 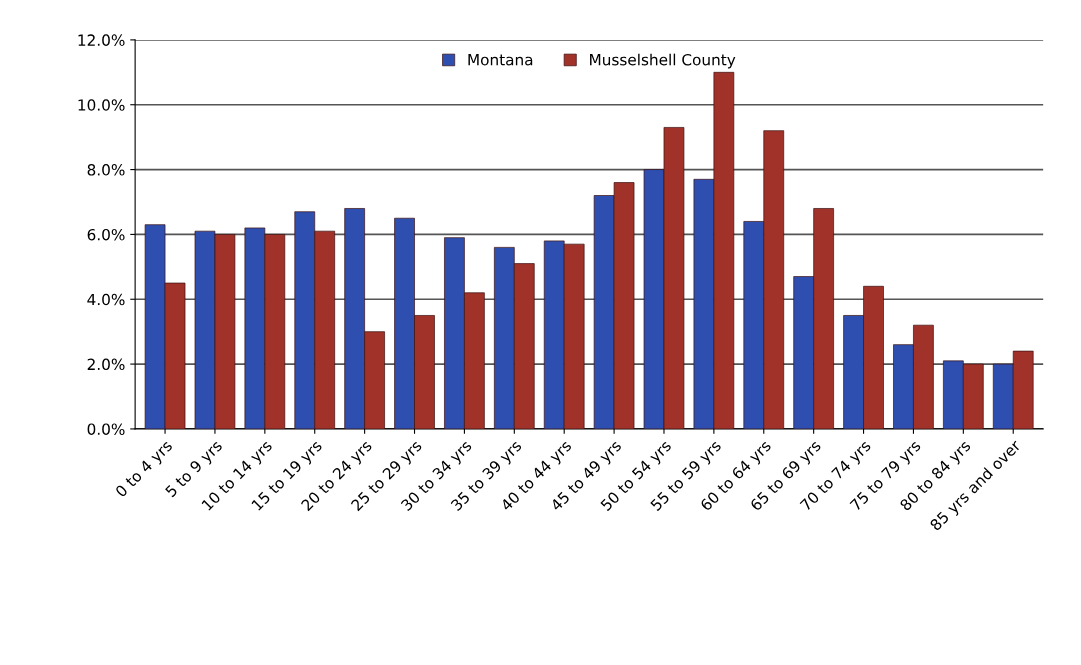 I want to click on y-tick-label: 8.0%, so click(x=106, y=170).